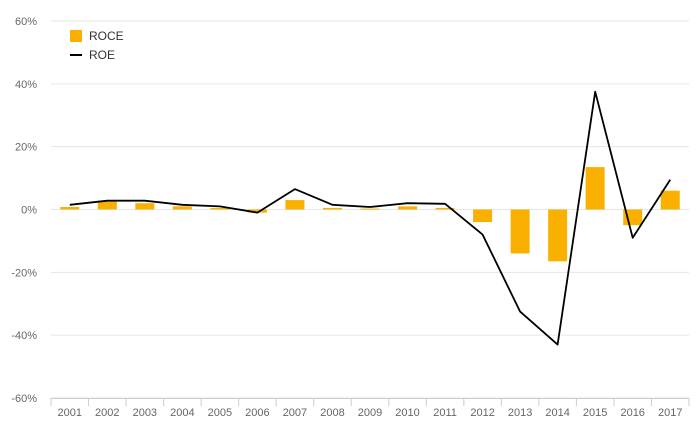  Describe the element at coordinates (520, 413) in the screenshot. I see `x-tick-label: 2013` at that location.